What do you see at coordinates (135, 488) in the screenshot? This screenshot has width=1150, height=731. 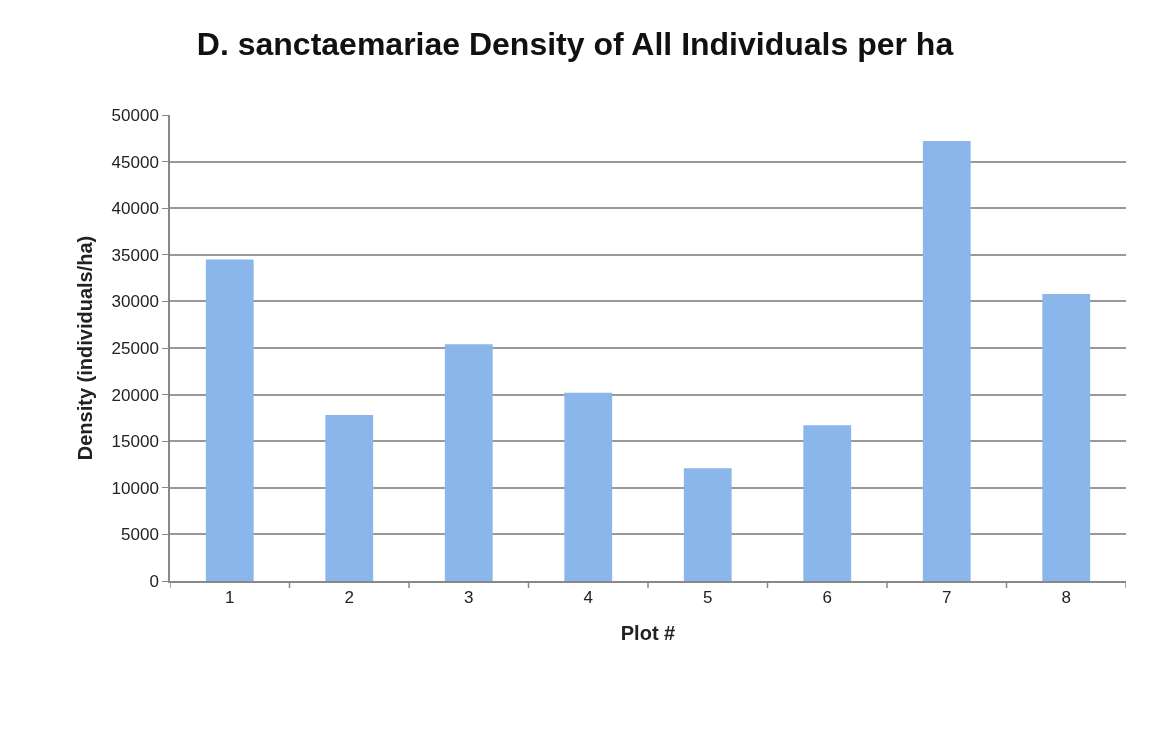 I see `y-tick-label: 10000` at bounding box center [135, 488].